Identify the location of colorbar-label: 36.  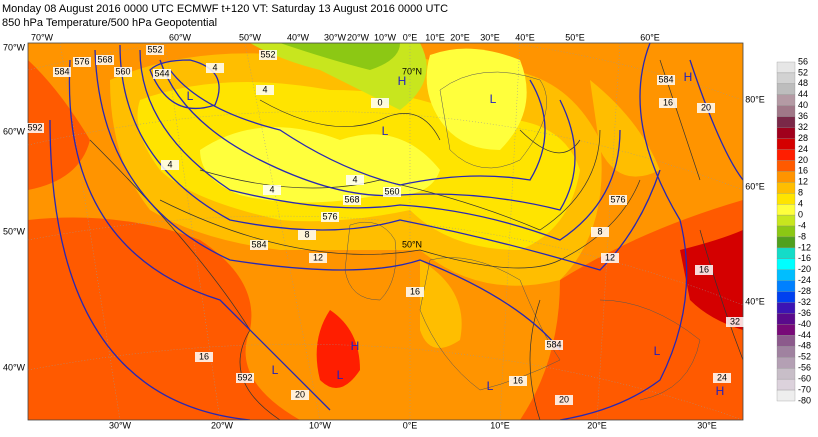
(803, 116).